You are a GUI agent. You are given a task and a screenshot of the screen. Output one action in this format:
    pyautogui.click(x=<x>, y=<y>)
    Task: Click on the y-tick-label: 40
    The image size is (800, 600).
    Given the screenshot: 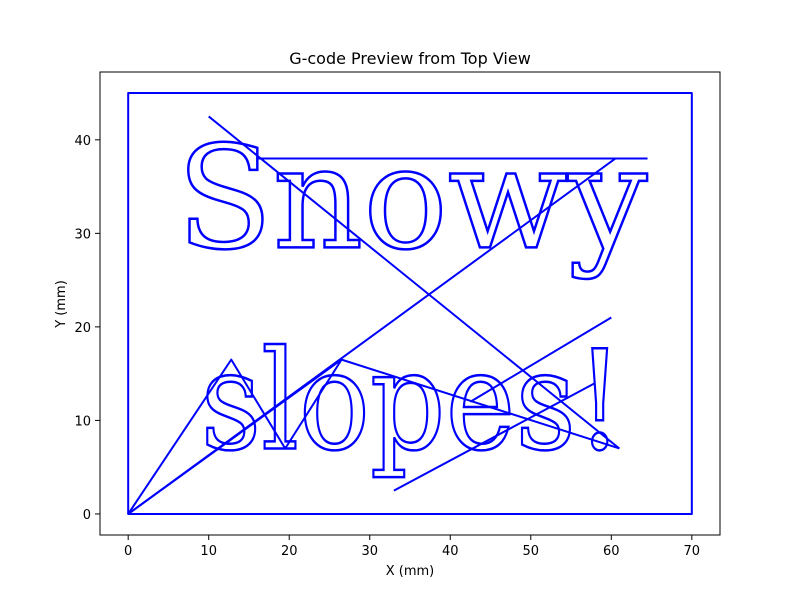 What is the action you would take?
    pyautogui.click(x=82, y=141)
    